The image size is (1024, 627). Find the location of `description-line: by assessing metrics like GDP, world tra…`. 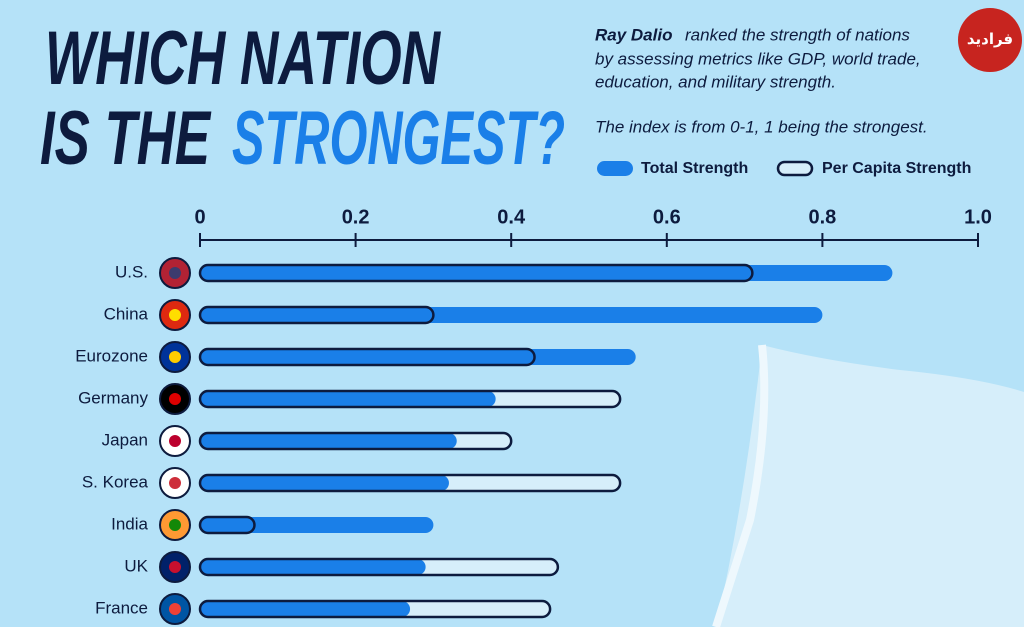

description-line: by assessing metrics like GDP, world tra… is located at coordinates (758, 58).